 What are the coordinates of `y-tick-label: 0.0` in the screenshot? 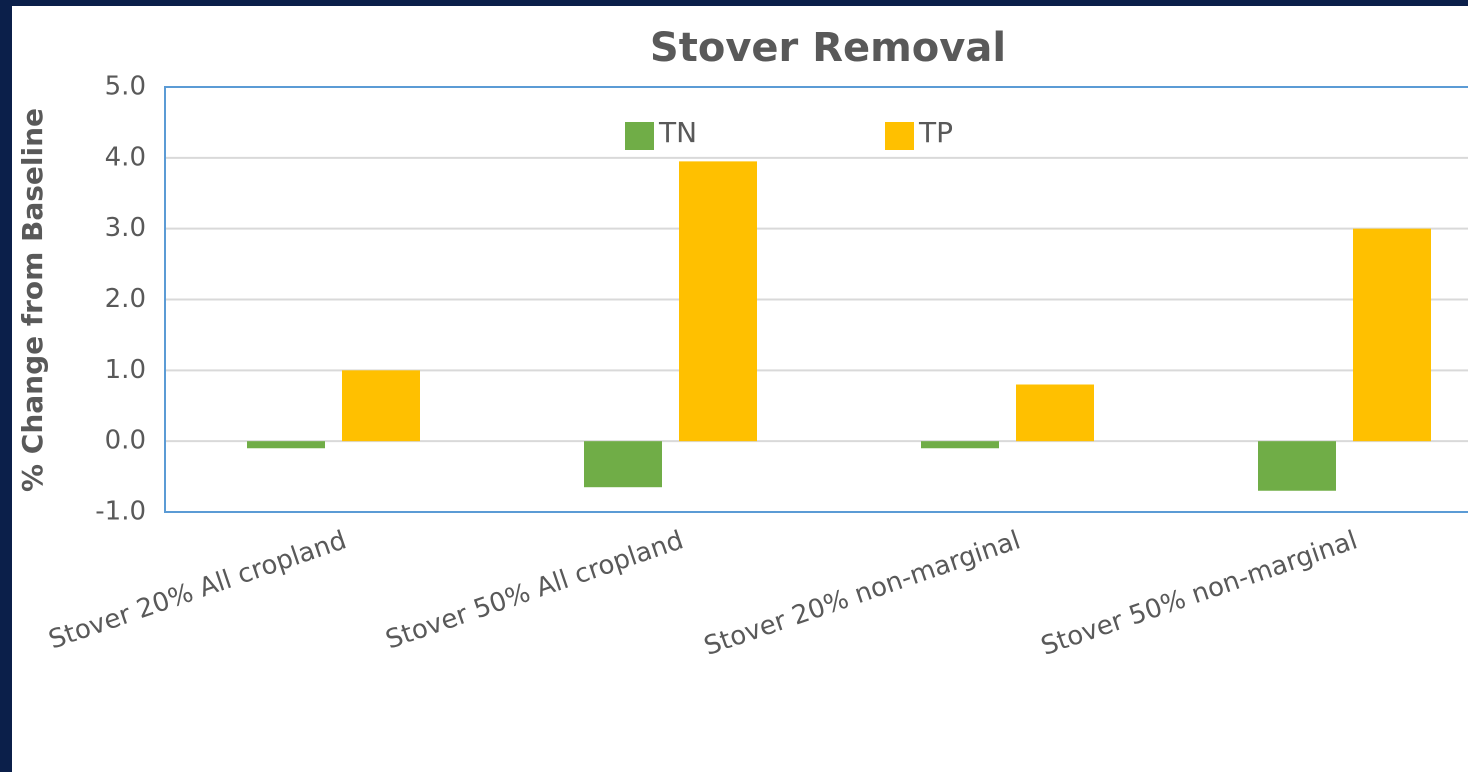 It's located at (125, 441).